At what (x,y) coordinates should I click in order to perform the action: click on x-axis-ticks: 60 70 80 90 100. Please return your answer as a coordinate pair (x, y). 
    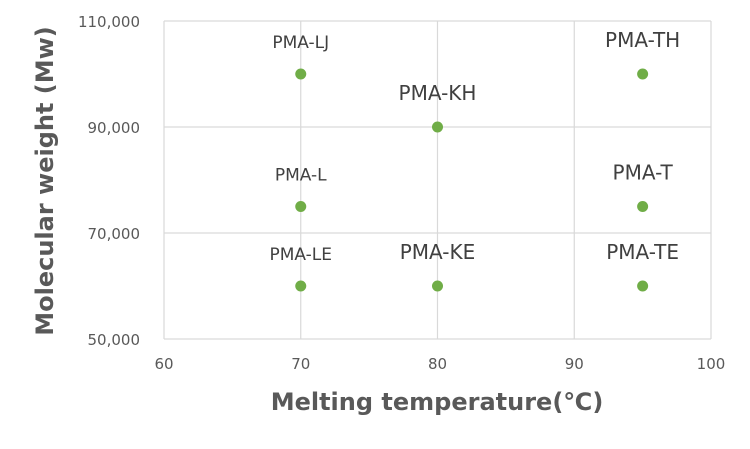
    Looking at the image, I should click on (439, 364).